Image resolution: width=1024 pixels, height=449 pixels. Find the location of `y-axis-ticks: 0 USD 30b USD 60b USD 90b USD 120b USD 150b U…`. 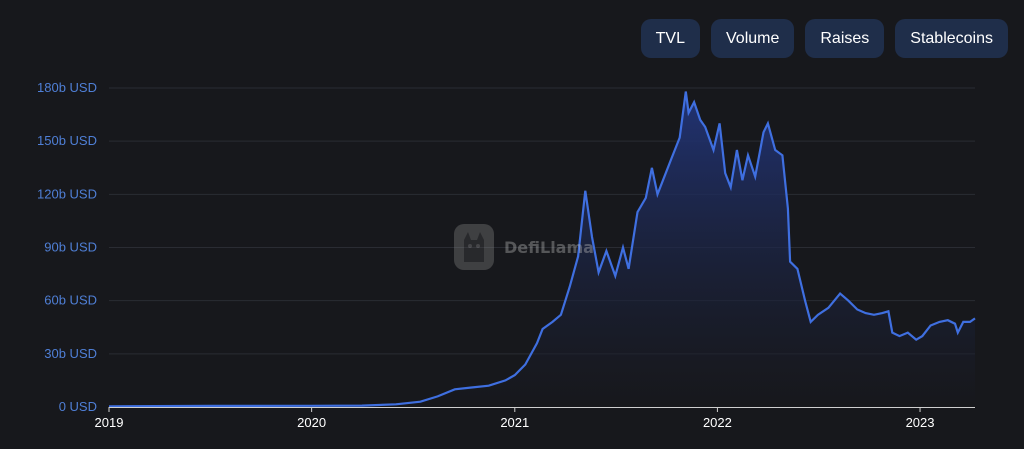

y-axis-ticks: 0 USD 30b USD 60b USD 90b USD 120b USD 150b U… is located at coordinates (67, 247).